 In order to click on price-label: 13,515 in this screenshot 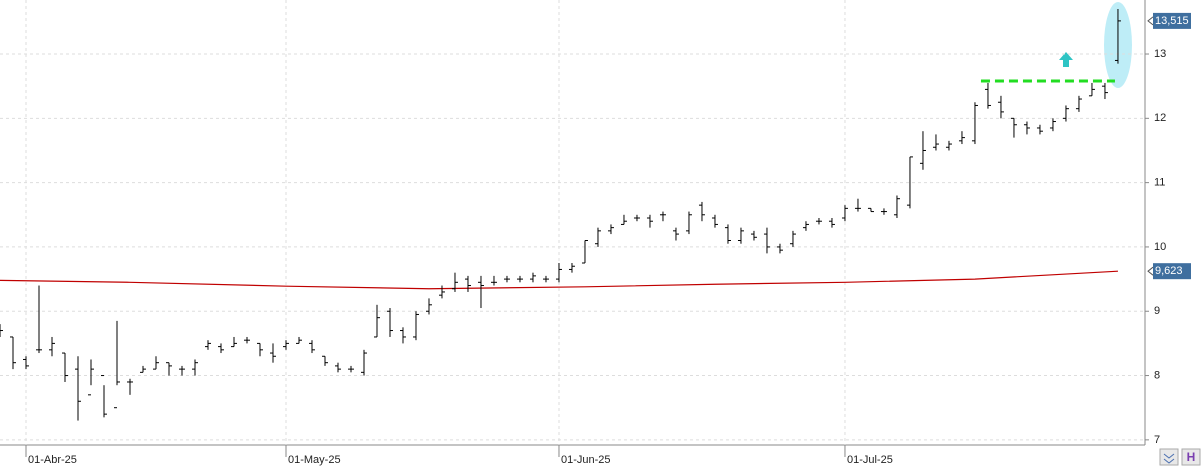, I will do `click(1172, 21)`.